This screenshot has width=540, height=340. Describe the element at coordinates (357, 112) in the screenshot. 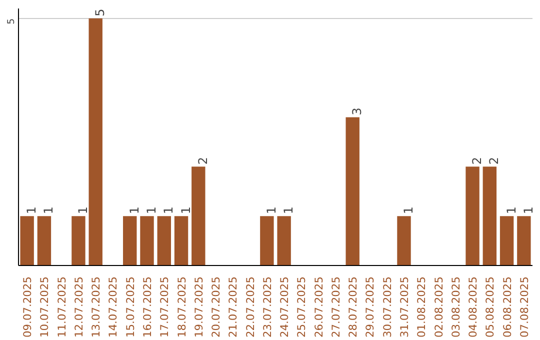

I see `data-label: 3` at that location.